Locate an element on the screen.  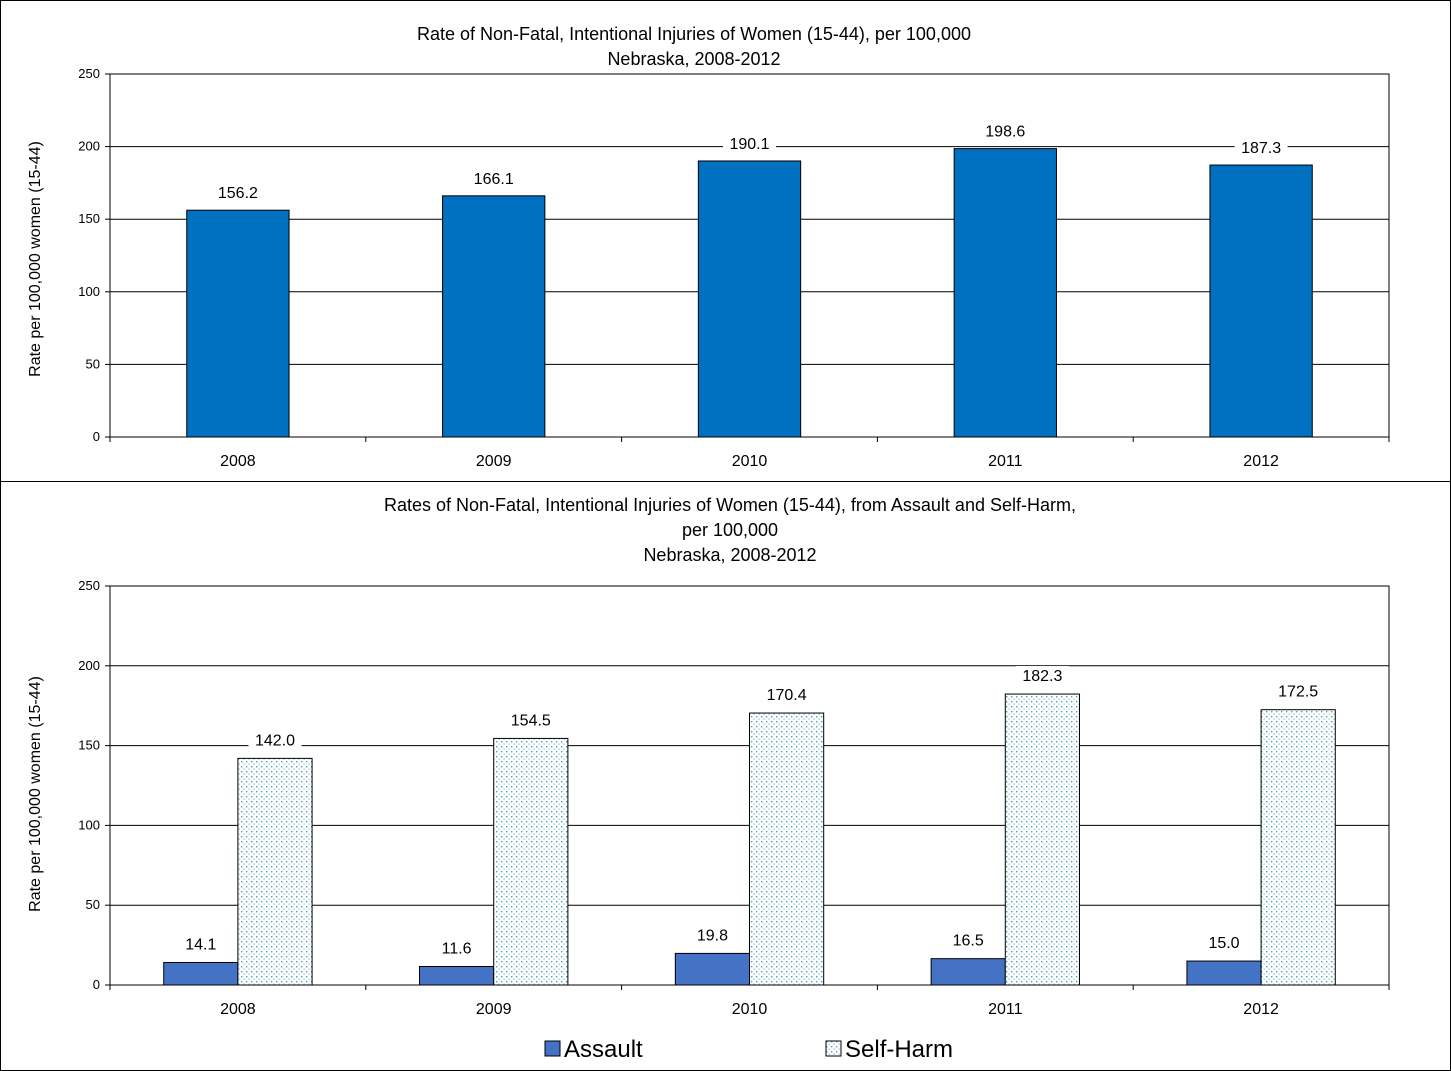
chart2-y-tick-label: 100 is located at coordinates (89, 824).